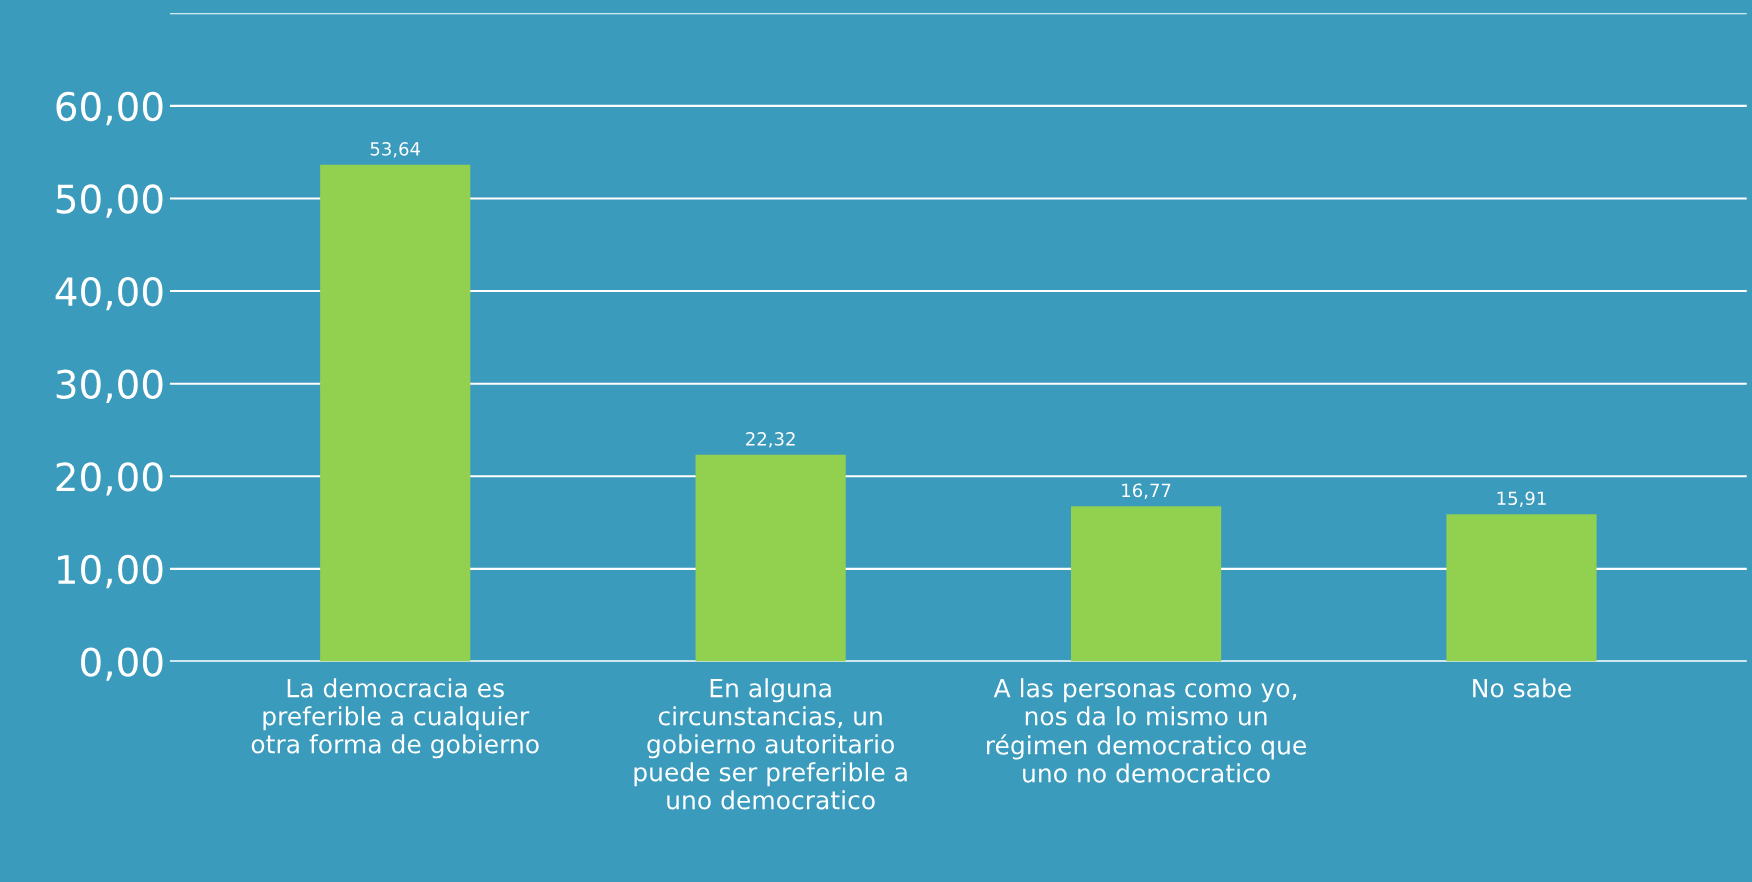 The width and height of the screenshot is (1752, 882). I want to click on data-label: 53,64, so click(395, 150).